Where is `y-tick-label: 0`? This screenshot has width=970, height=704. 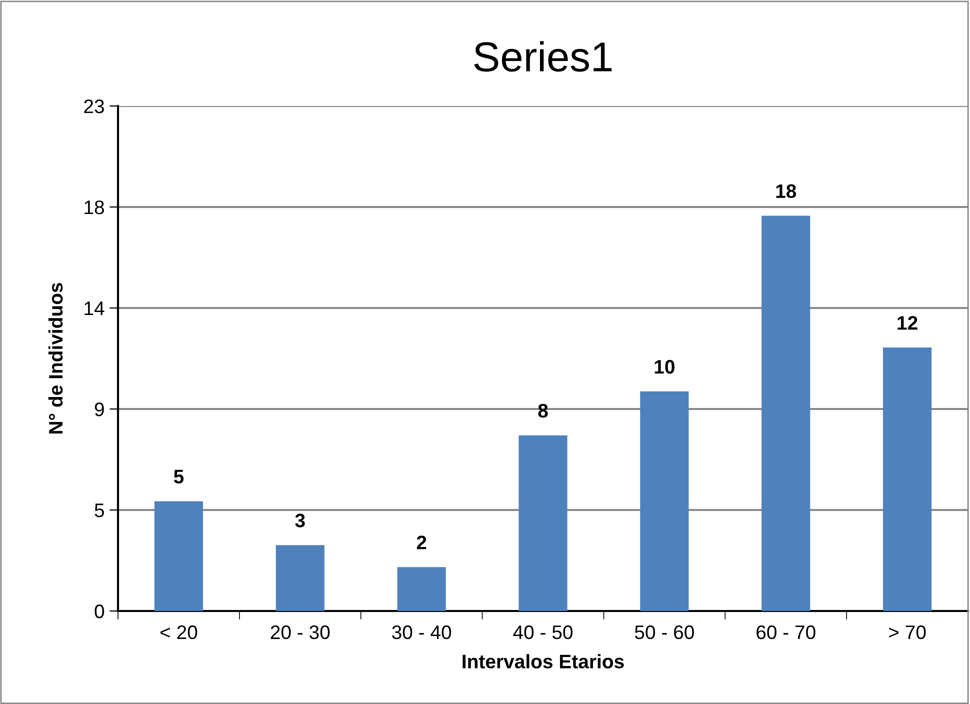 y-tick-label: 0 is located at coordinates (99, 611).